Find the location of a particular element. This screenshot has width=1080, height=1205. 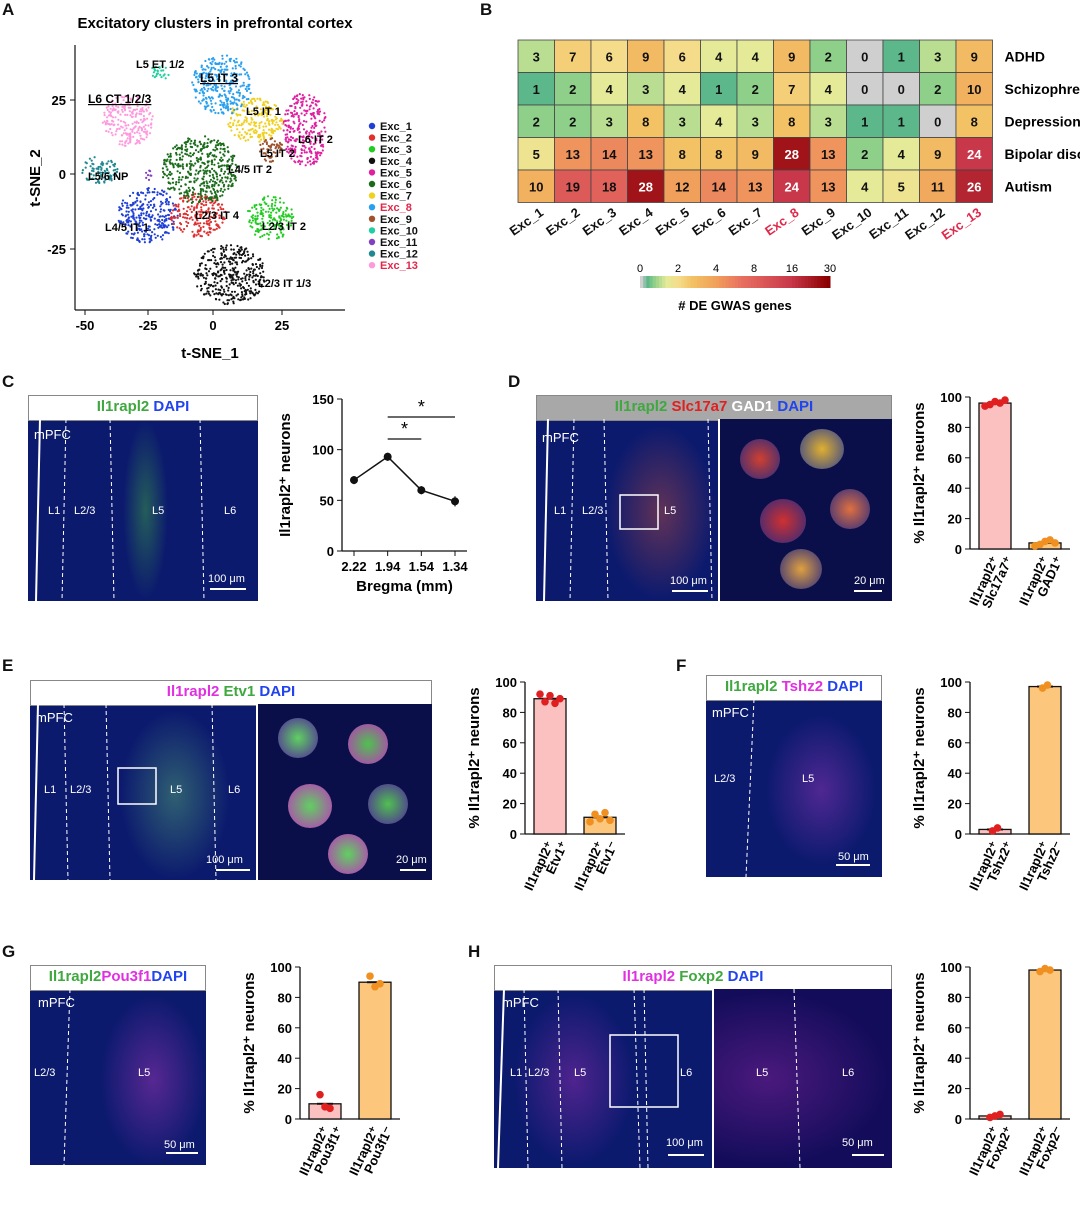

heatmap-value: 12 is located at coordinates (682, 186).